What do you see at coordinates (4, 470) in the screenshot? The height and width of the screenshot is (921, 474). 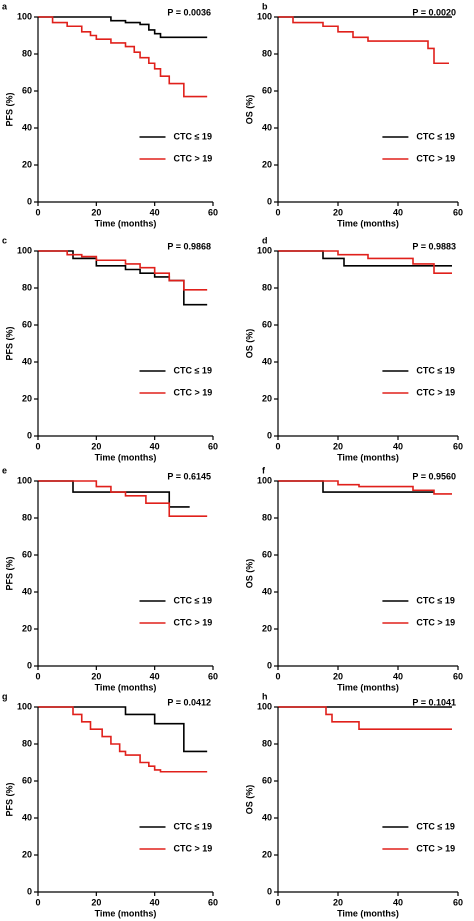 I see `panel-label: e` at bounding box center [4, 470].